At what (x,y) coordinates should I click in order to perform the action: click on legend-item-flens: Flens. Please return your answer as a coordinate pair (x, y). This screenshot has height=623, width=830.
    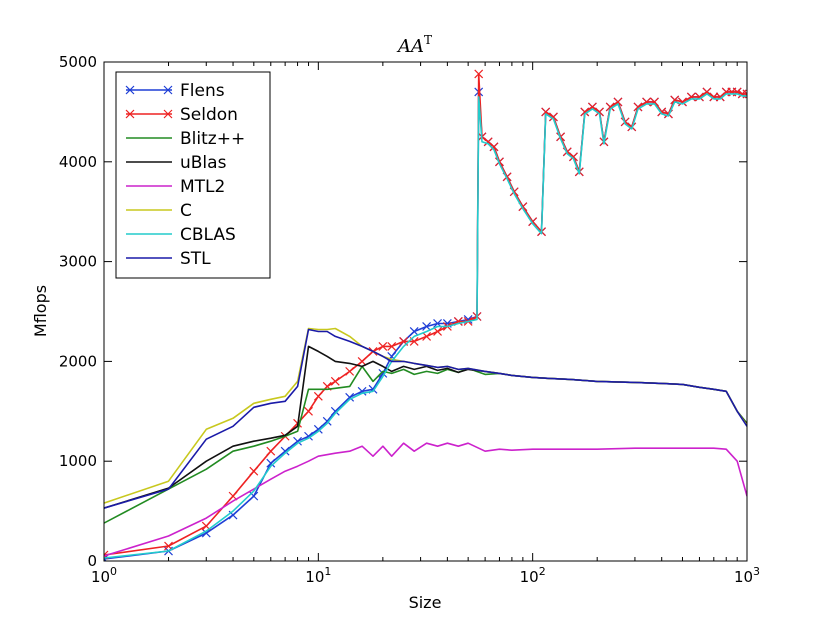
    Looking at the image, I should click on (175, 91).